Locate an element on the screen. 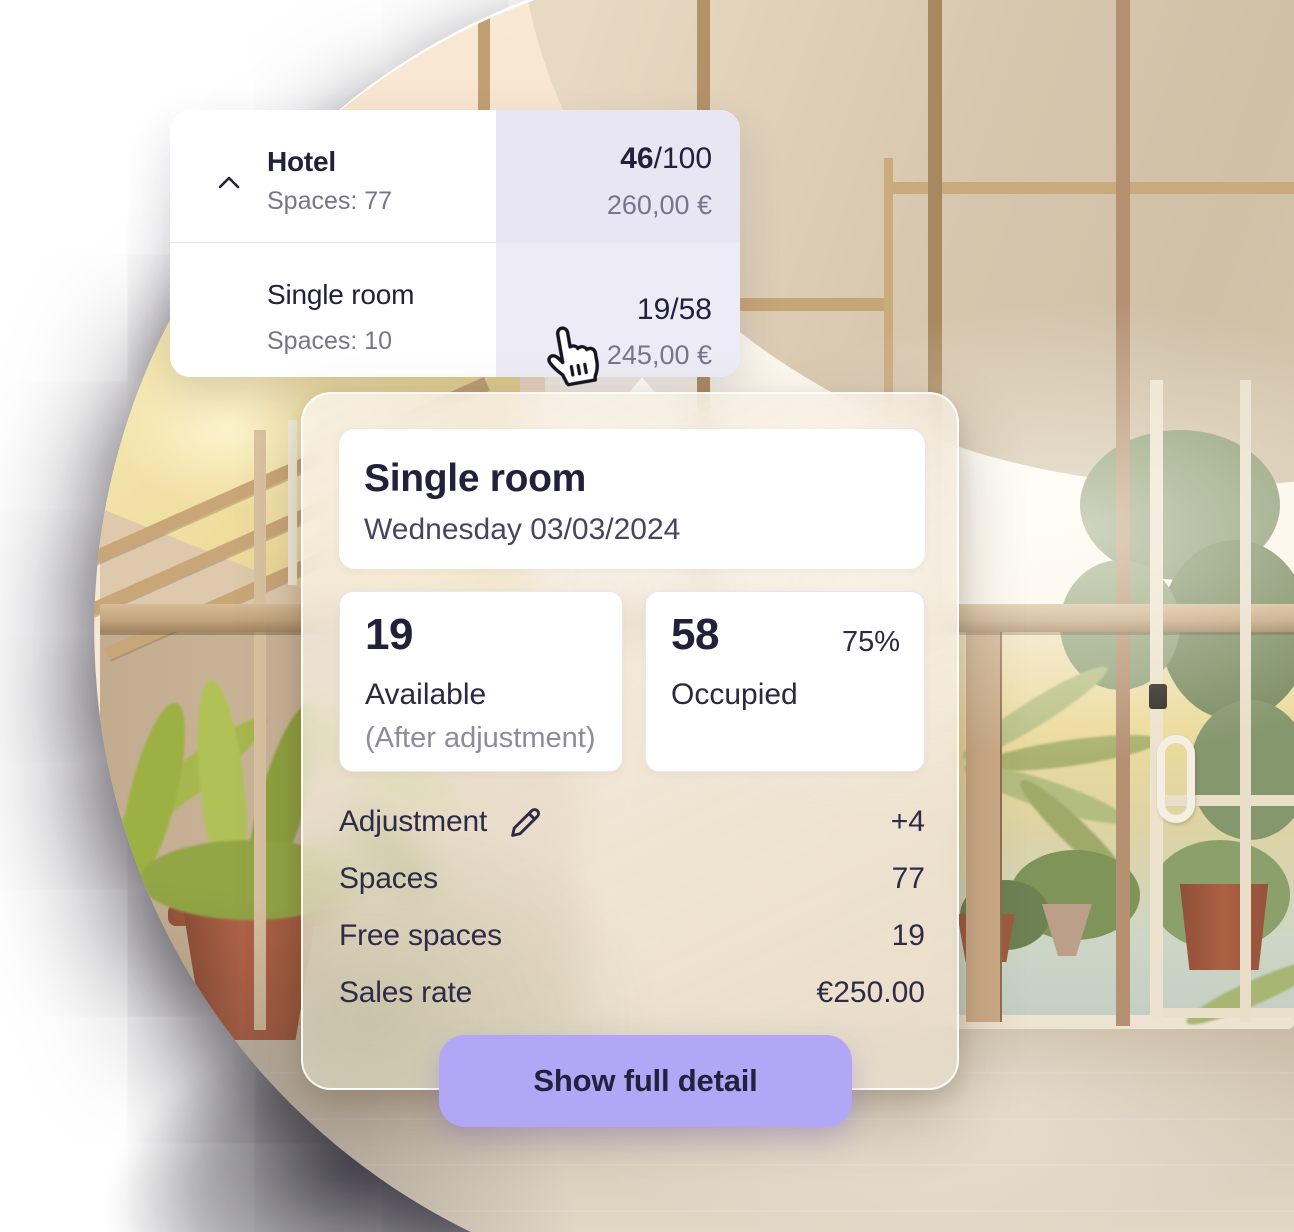 The height and width of the screenshot is (1232, 1294). pencil-edit-icon is located at coordinates (525, 822).